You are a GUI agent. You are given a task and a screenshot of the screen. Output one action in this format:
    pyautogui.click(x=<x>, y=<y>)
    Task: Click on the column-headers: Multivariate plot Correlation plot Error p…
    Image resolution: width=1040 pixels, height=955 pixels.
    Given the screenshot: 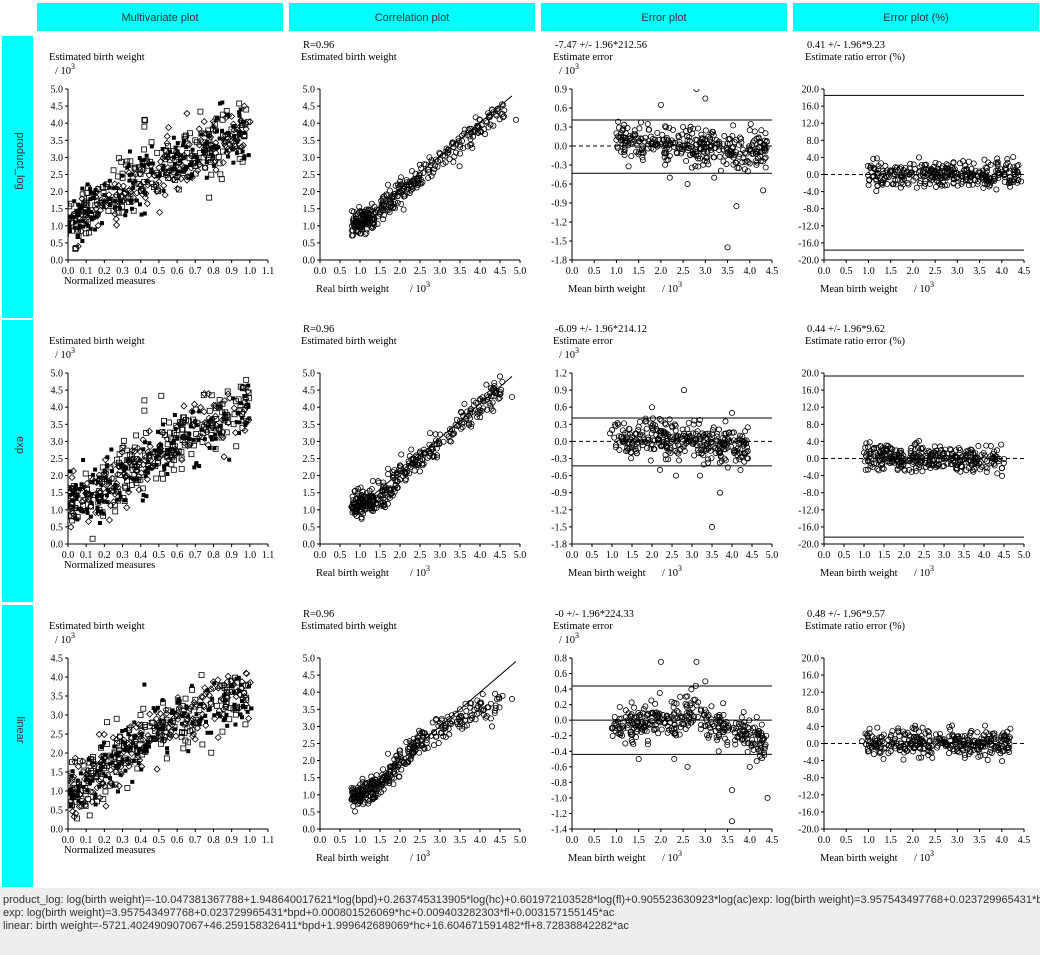 What is the action you would take?
    pyautogui.click(x=538, y=17)
    